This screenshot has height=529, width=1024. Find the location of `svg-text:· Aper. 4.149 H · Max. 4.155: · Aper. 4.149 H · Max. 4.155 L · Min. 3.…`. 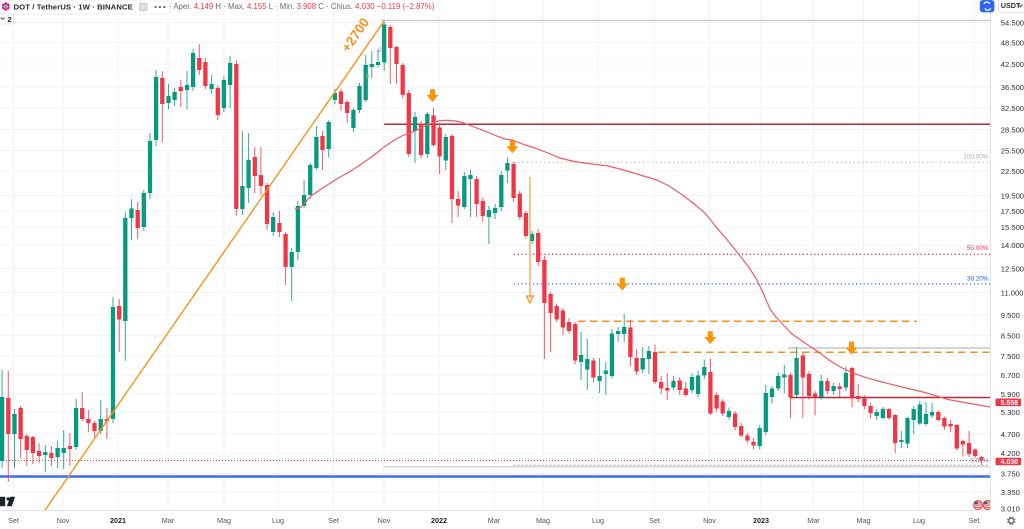

svg-text:· Aper. 4.149 H · Max. 4.155: · Aper. 4.149 H · Max. 4.155 L · Min. 3.… is located at coordinates (302, 6).